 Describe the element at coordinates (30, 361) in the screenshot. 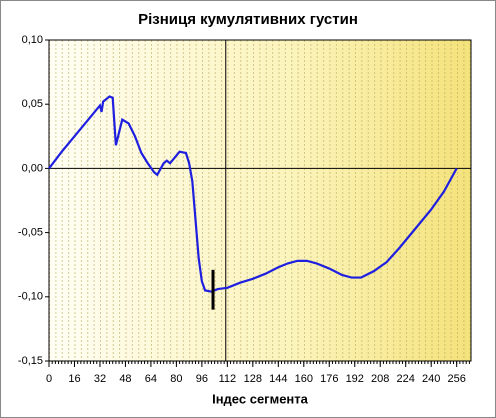

I see `y-tick-label: -0,15` at that location.